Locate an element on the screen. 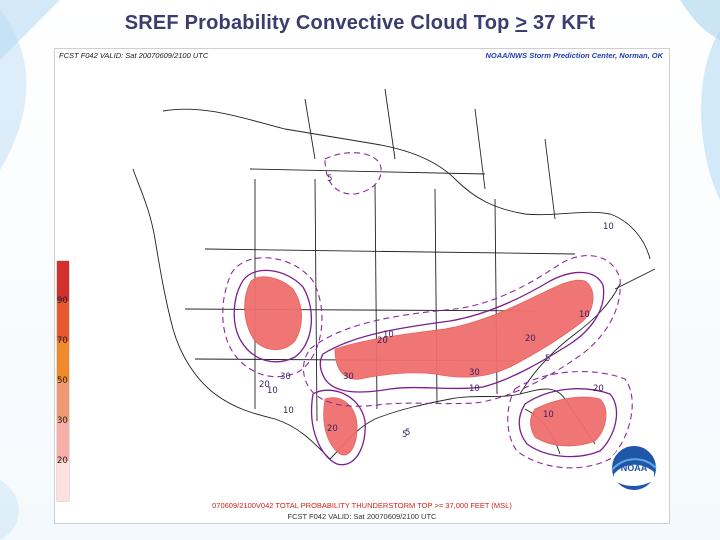  noaa-logo-label: NOAA is located at coordinates (634, 468).